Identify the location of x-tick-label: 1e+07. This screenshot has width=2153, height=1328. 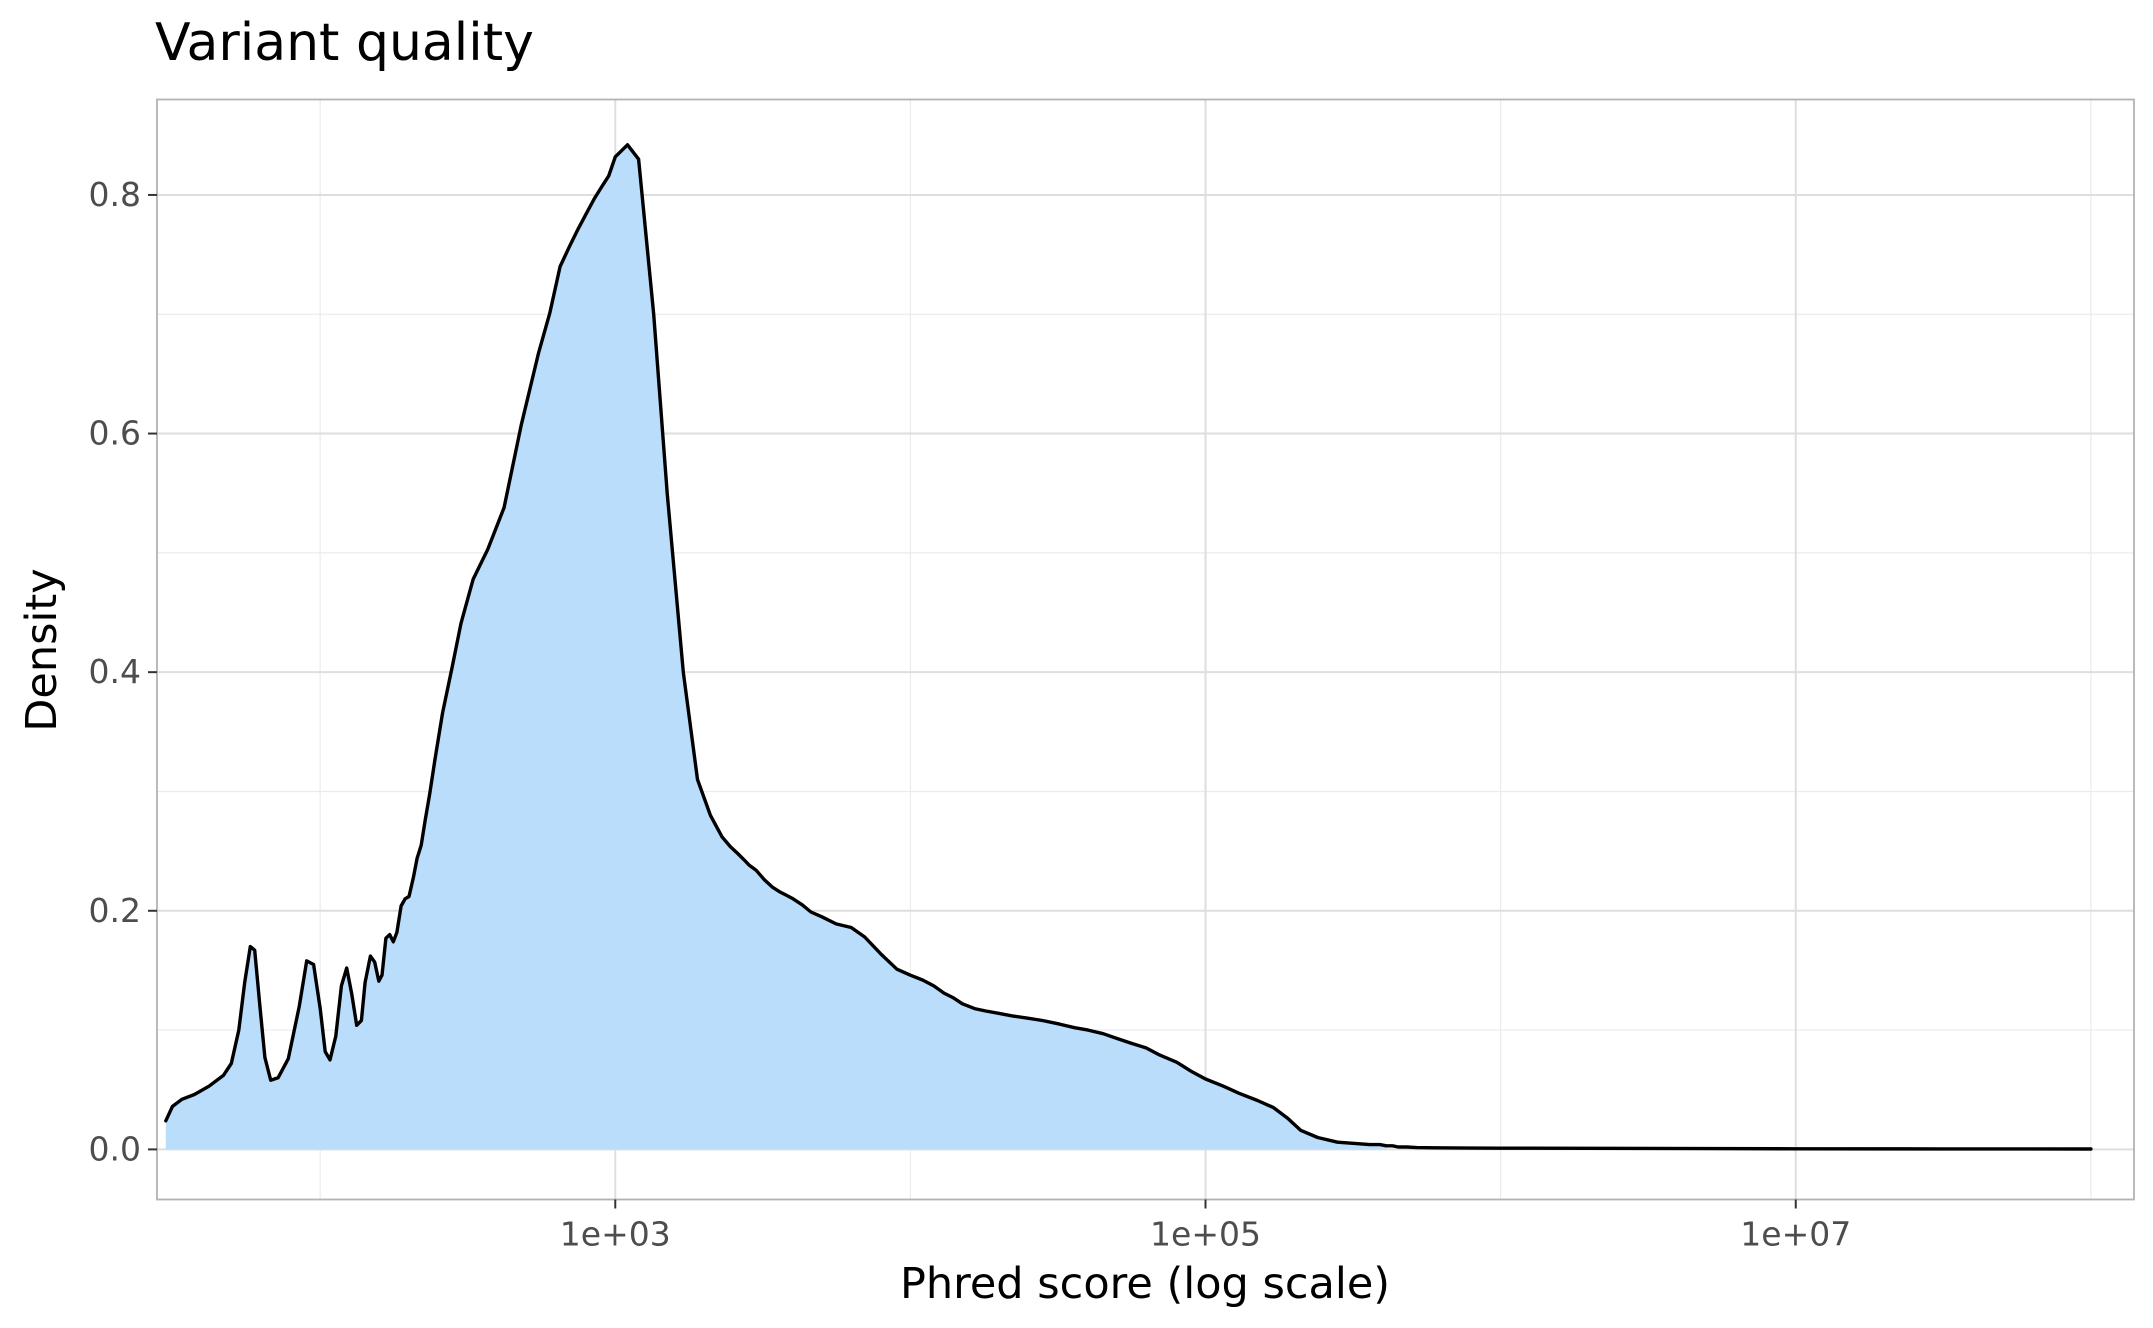
(1795, 1234).